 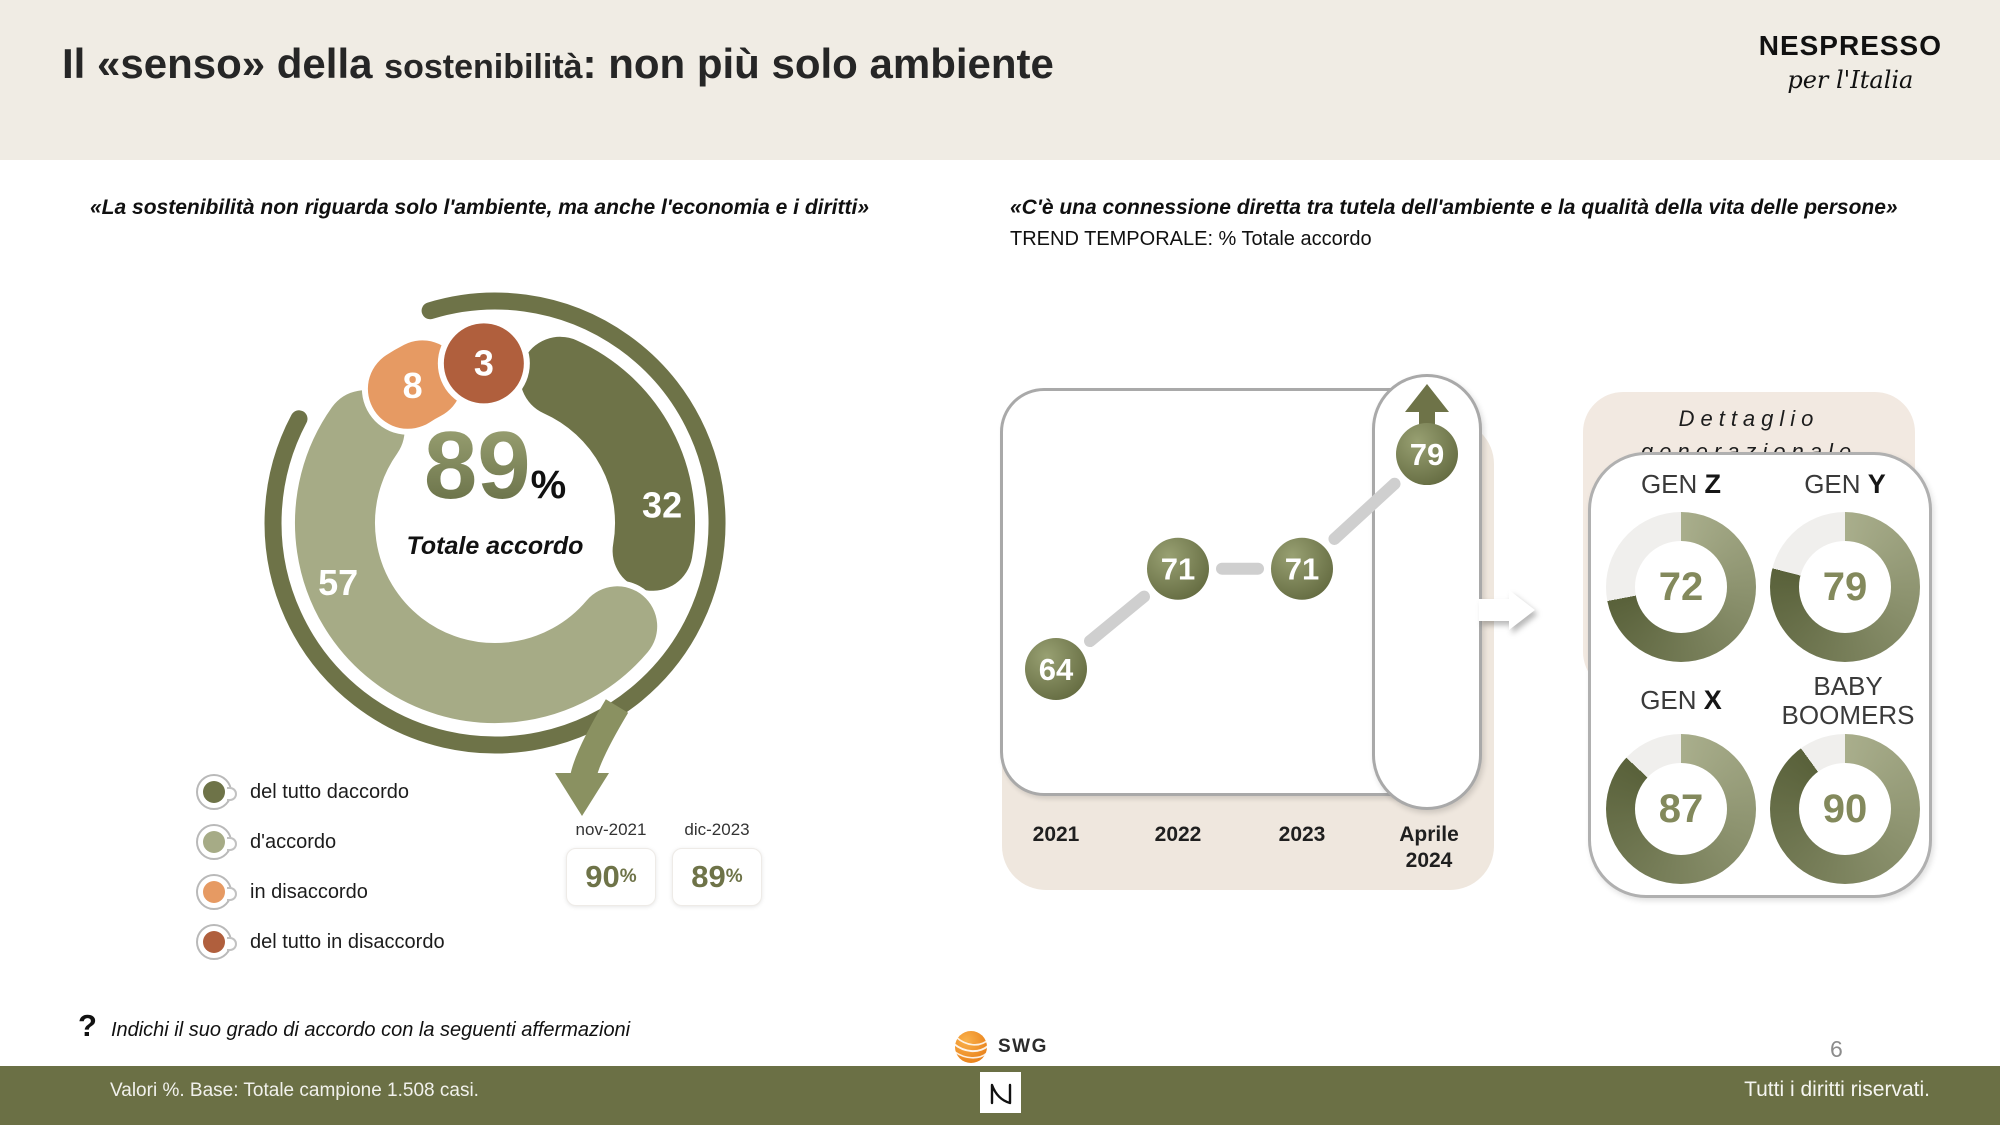 What do you see at coordinates (1191, 239) in the screenshot?
I see `trend-subtitle: TREND TEMPORALE: % Totale accordo` at bounding box center [1191, 239].